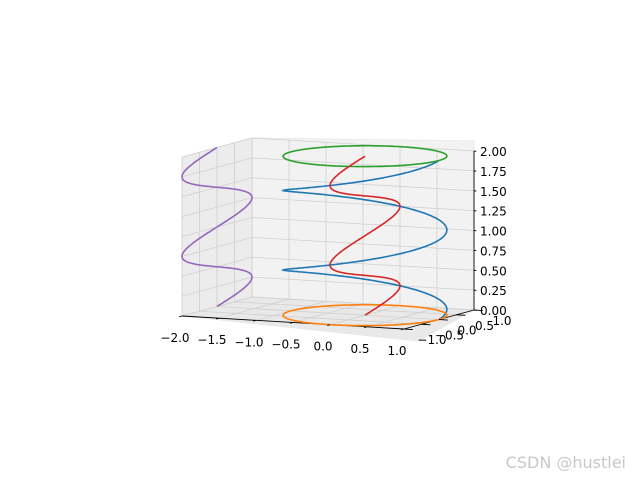  I want to click on watermark: CSDN @hustlei, so click(565, 462).